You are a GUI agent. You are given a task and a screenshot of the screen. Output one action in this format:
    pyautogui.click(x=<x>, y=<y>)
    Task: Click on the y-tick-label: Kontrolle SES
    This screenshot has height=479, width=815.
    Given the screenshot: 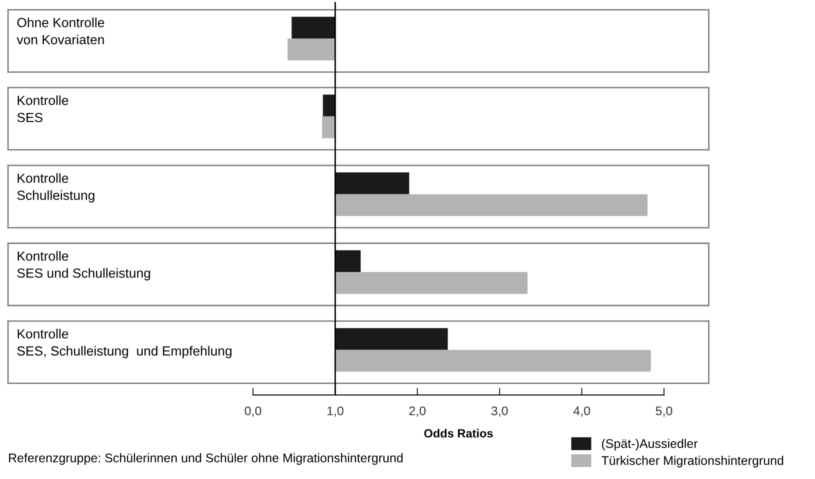 What is the action you would take?
    pyautogui.click(x=42, y=108)
    